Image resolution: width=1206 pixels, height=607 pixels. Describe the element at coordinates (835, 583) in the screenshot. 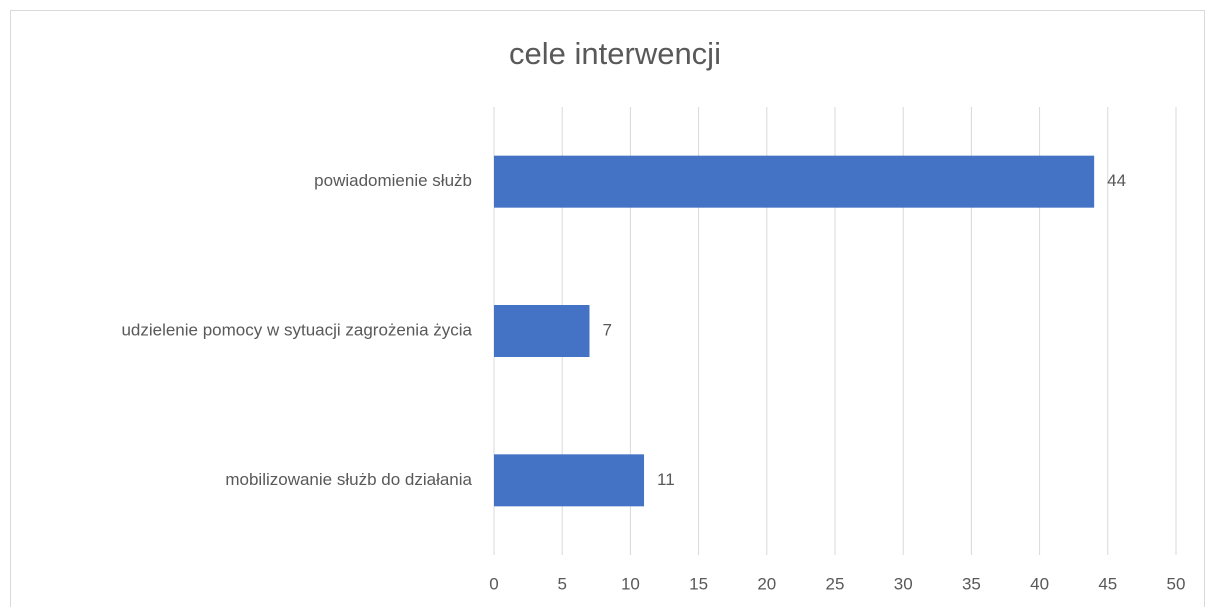

I see `x-tick-label: 25` at that location.